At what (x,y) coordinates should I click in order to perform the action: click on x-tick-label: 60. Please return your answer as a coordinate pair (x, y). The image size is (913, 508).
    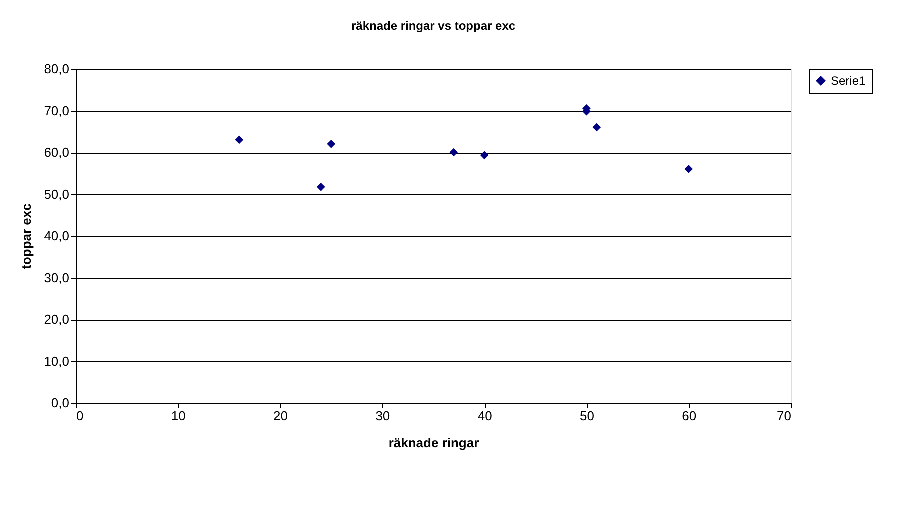
    Looking at the image, I should click on (689, 416).